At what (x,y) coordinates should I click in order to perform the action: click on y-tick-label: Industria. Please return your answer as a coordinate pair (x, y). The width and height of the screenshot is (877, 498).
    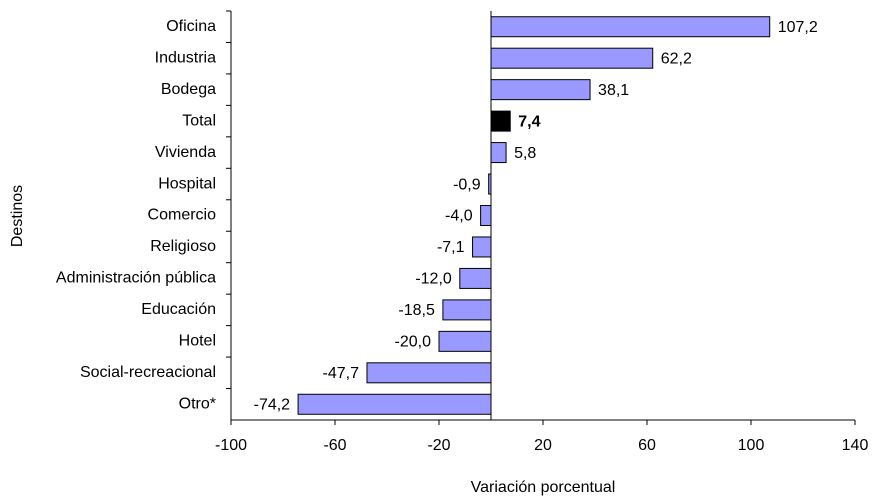
    Looking at the image, I should click on (185, 57).